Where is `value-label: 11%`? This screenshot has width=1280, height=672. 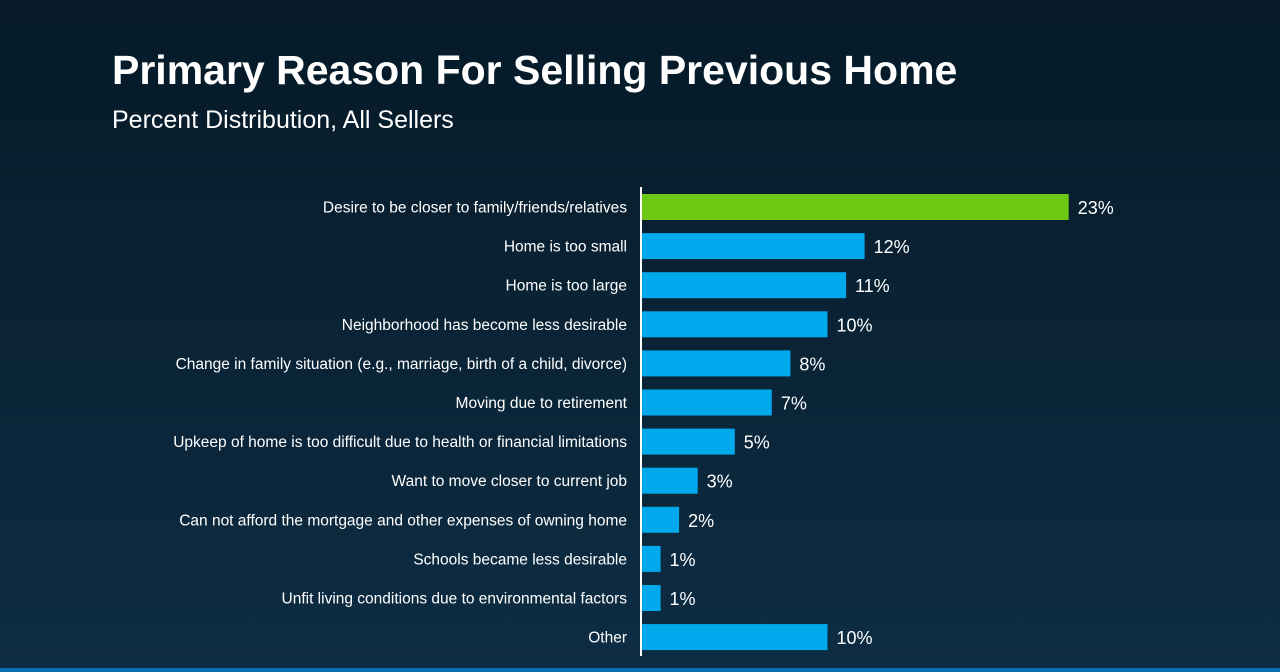
value-label: 11% is located at coordinates (872, 286).